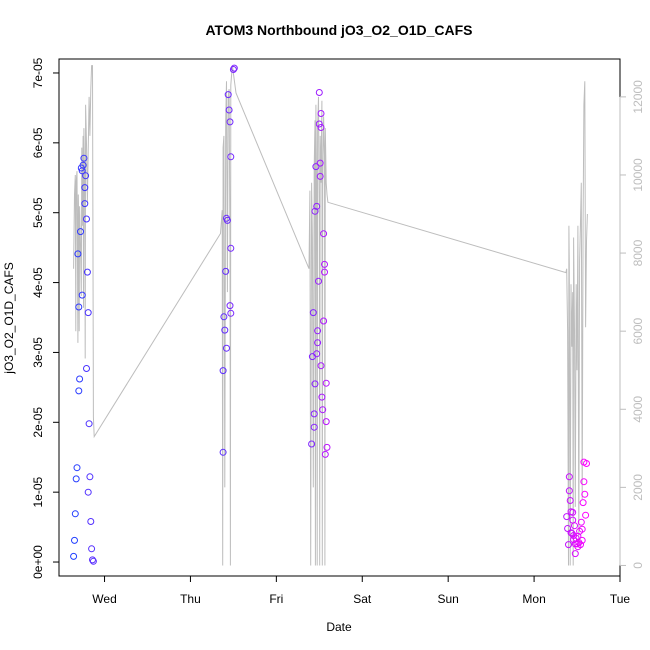  Describe the element at coordinates (38, 142) in the screenshot. I see `y-tick-label: 6e-05` at that location.